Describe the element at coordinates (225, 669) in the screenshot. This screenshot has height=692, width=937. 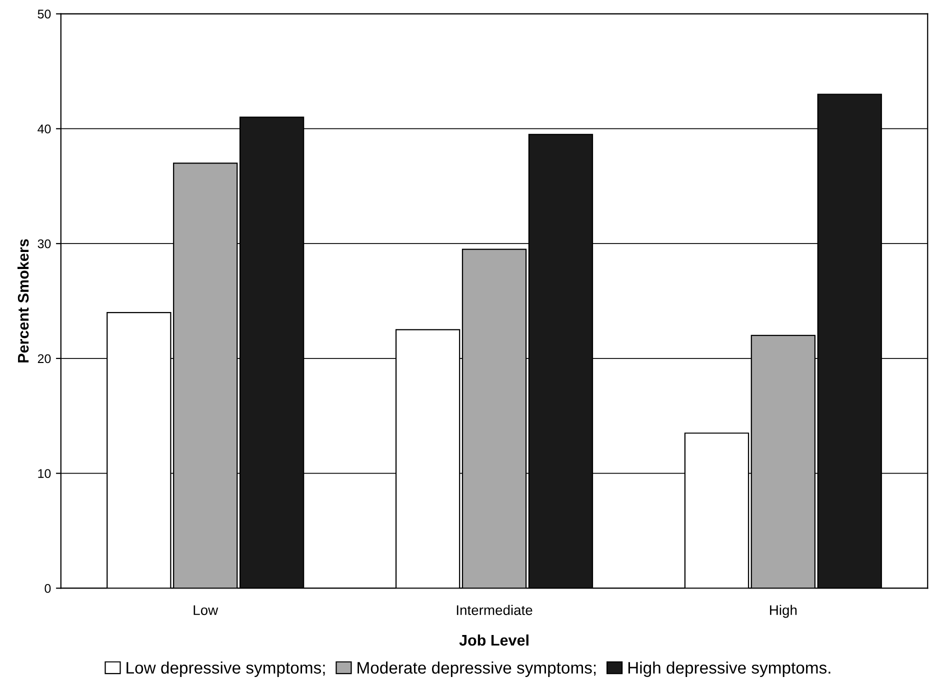
I see `legend-label: Low depressive symptoms;` at that location.